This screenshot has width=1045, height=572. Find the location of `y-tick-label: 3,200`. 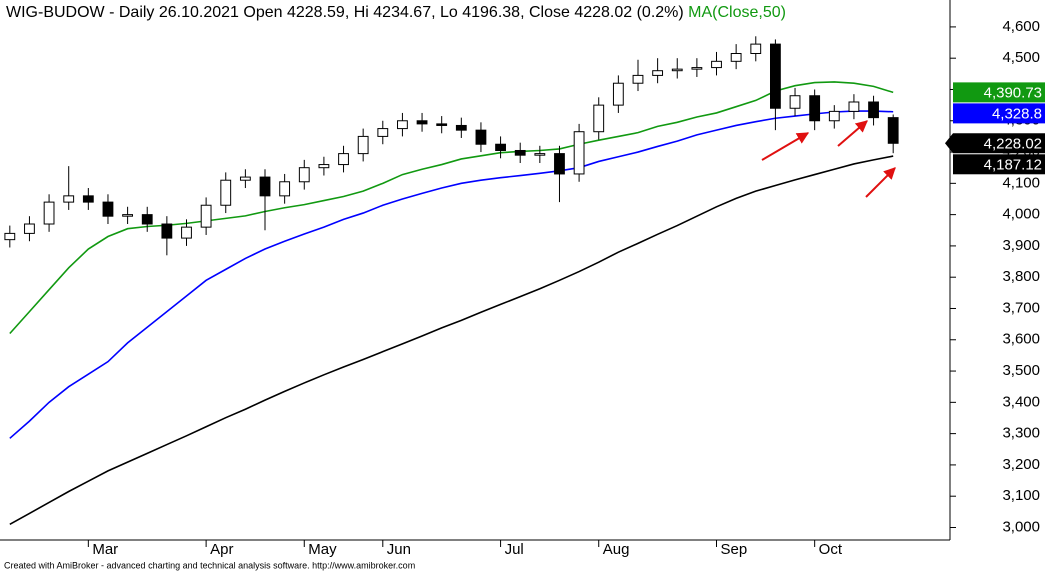

y-tick-label: 3,200 is located at coordinates (1021, 464).